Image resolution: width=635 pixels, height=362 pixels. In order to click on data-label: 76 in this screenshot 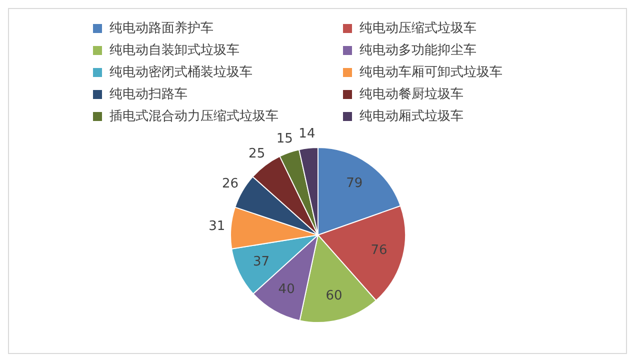, I will do `click(378, 250)`.